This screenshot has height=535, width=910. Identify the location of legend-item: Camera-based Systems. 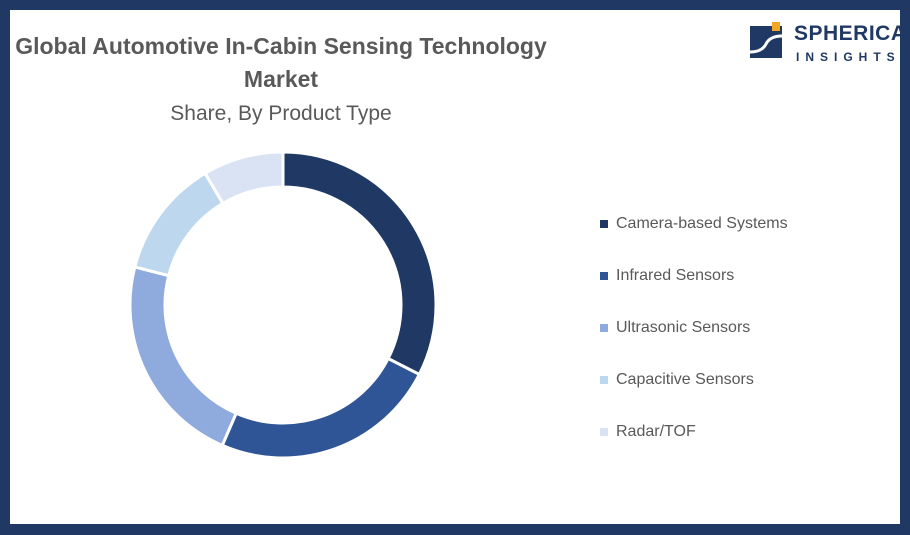
(694, 224).